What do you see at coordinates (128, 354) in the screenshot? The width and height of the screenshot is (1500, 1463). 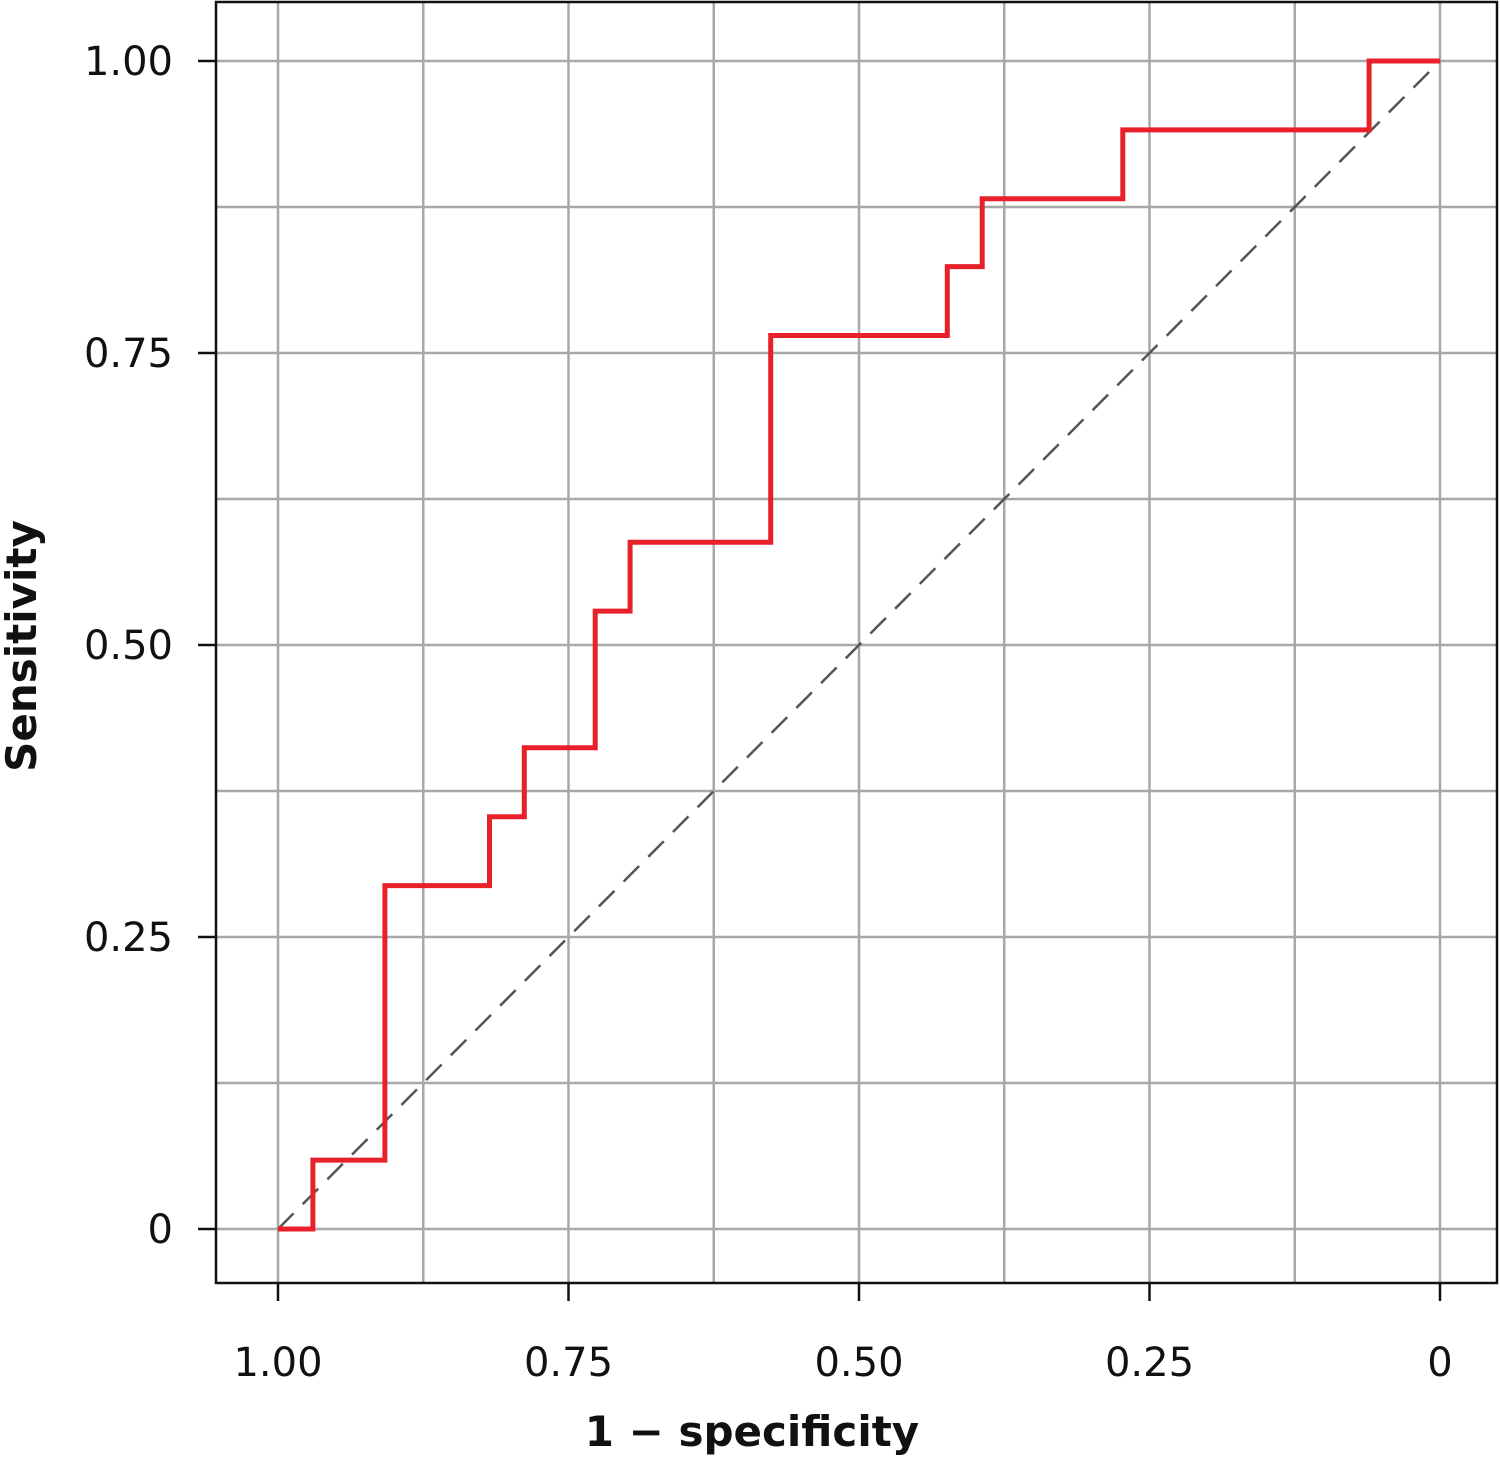 I see `y-tick-label: 0.75` at bounding box center [128, 354].